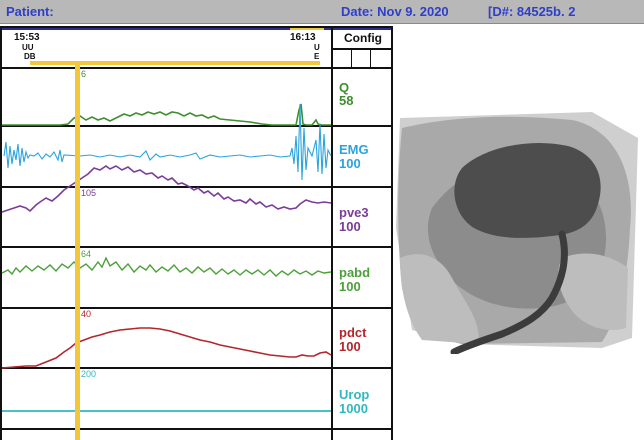  What do you see at coordinates (392, 233) in the screenshot?
I see `panel-right-border` at bounding box center [392, 233].